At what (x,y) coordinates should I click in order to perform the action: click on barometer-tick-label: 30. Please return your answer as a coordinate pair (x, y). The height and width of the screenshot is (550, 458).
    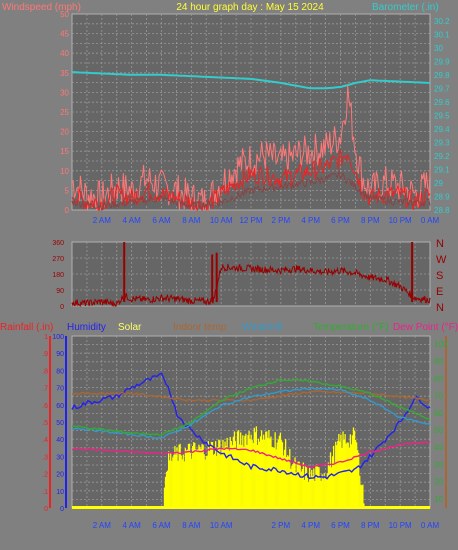
    Looking at the image, I should click on (438, 48).